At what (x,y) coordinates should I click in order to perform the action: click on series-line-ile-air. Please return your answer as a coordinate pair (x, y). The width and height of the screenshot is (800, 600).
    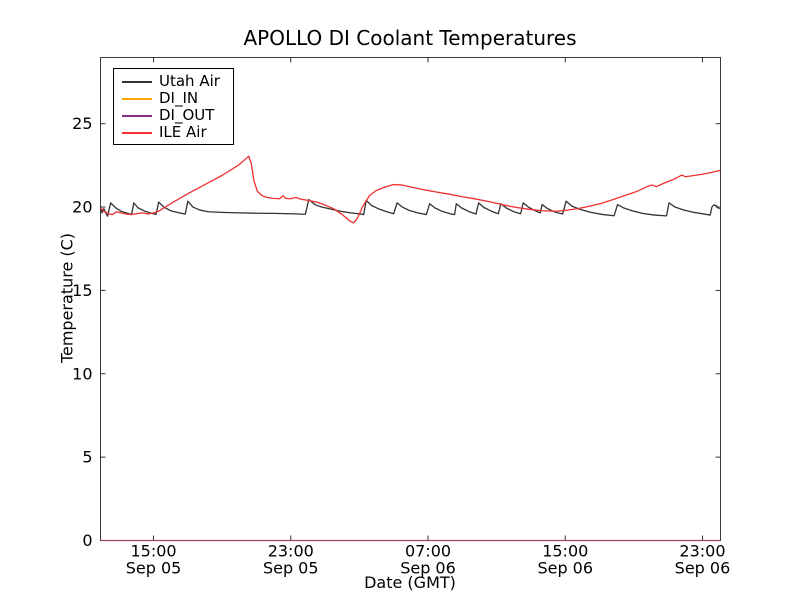
    Looking at the image, I should click on (410, 189).